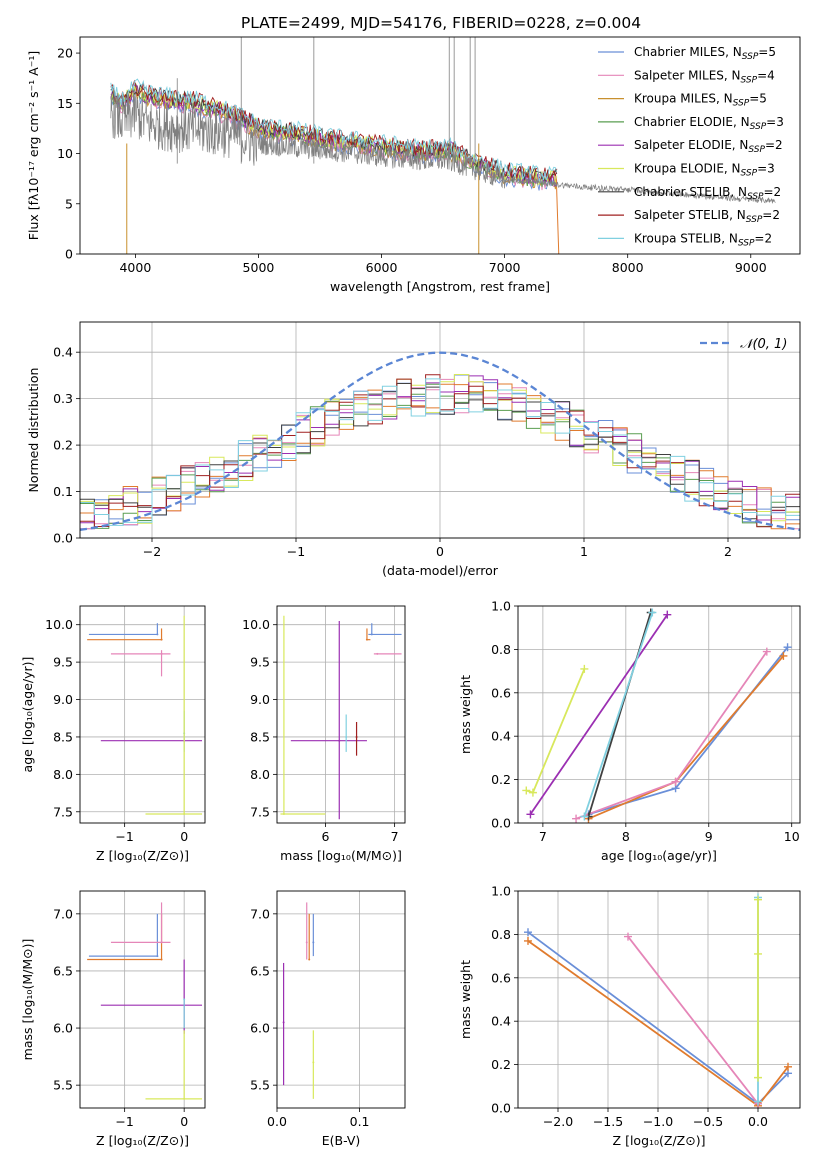 The image size is (819, 1170). What do you see at coordinates (557, 216) in the screenshot?
I see `model-dip` at bounding box center [557, 216].